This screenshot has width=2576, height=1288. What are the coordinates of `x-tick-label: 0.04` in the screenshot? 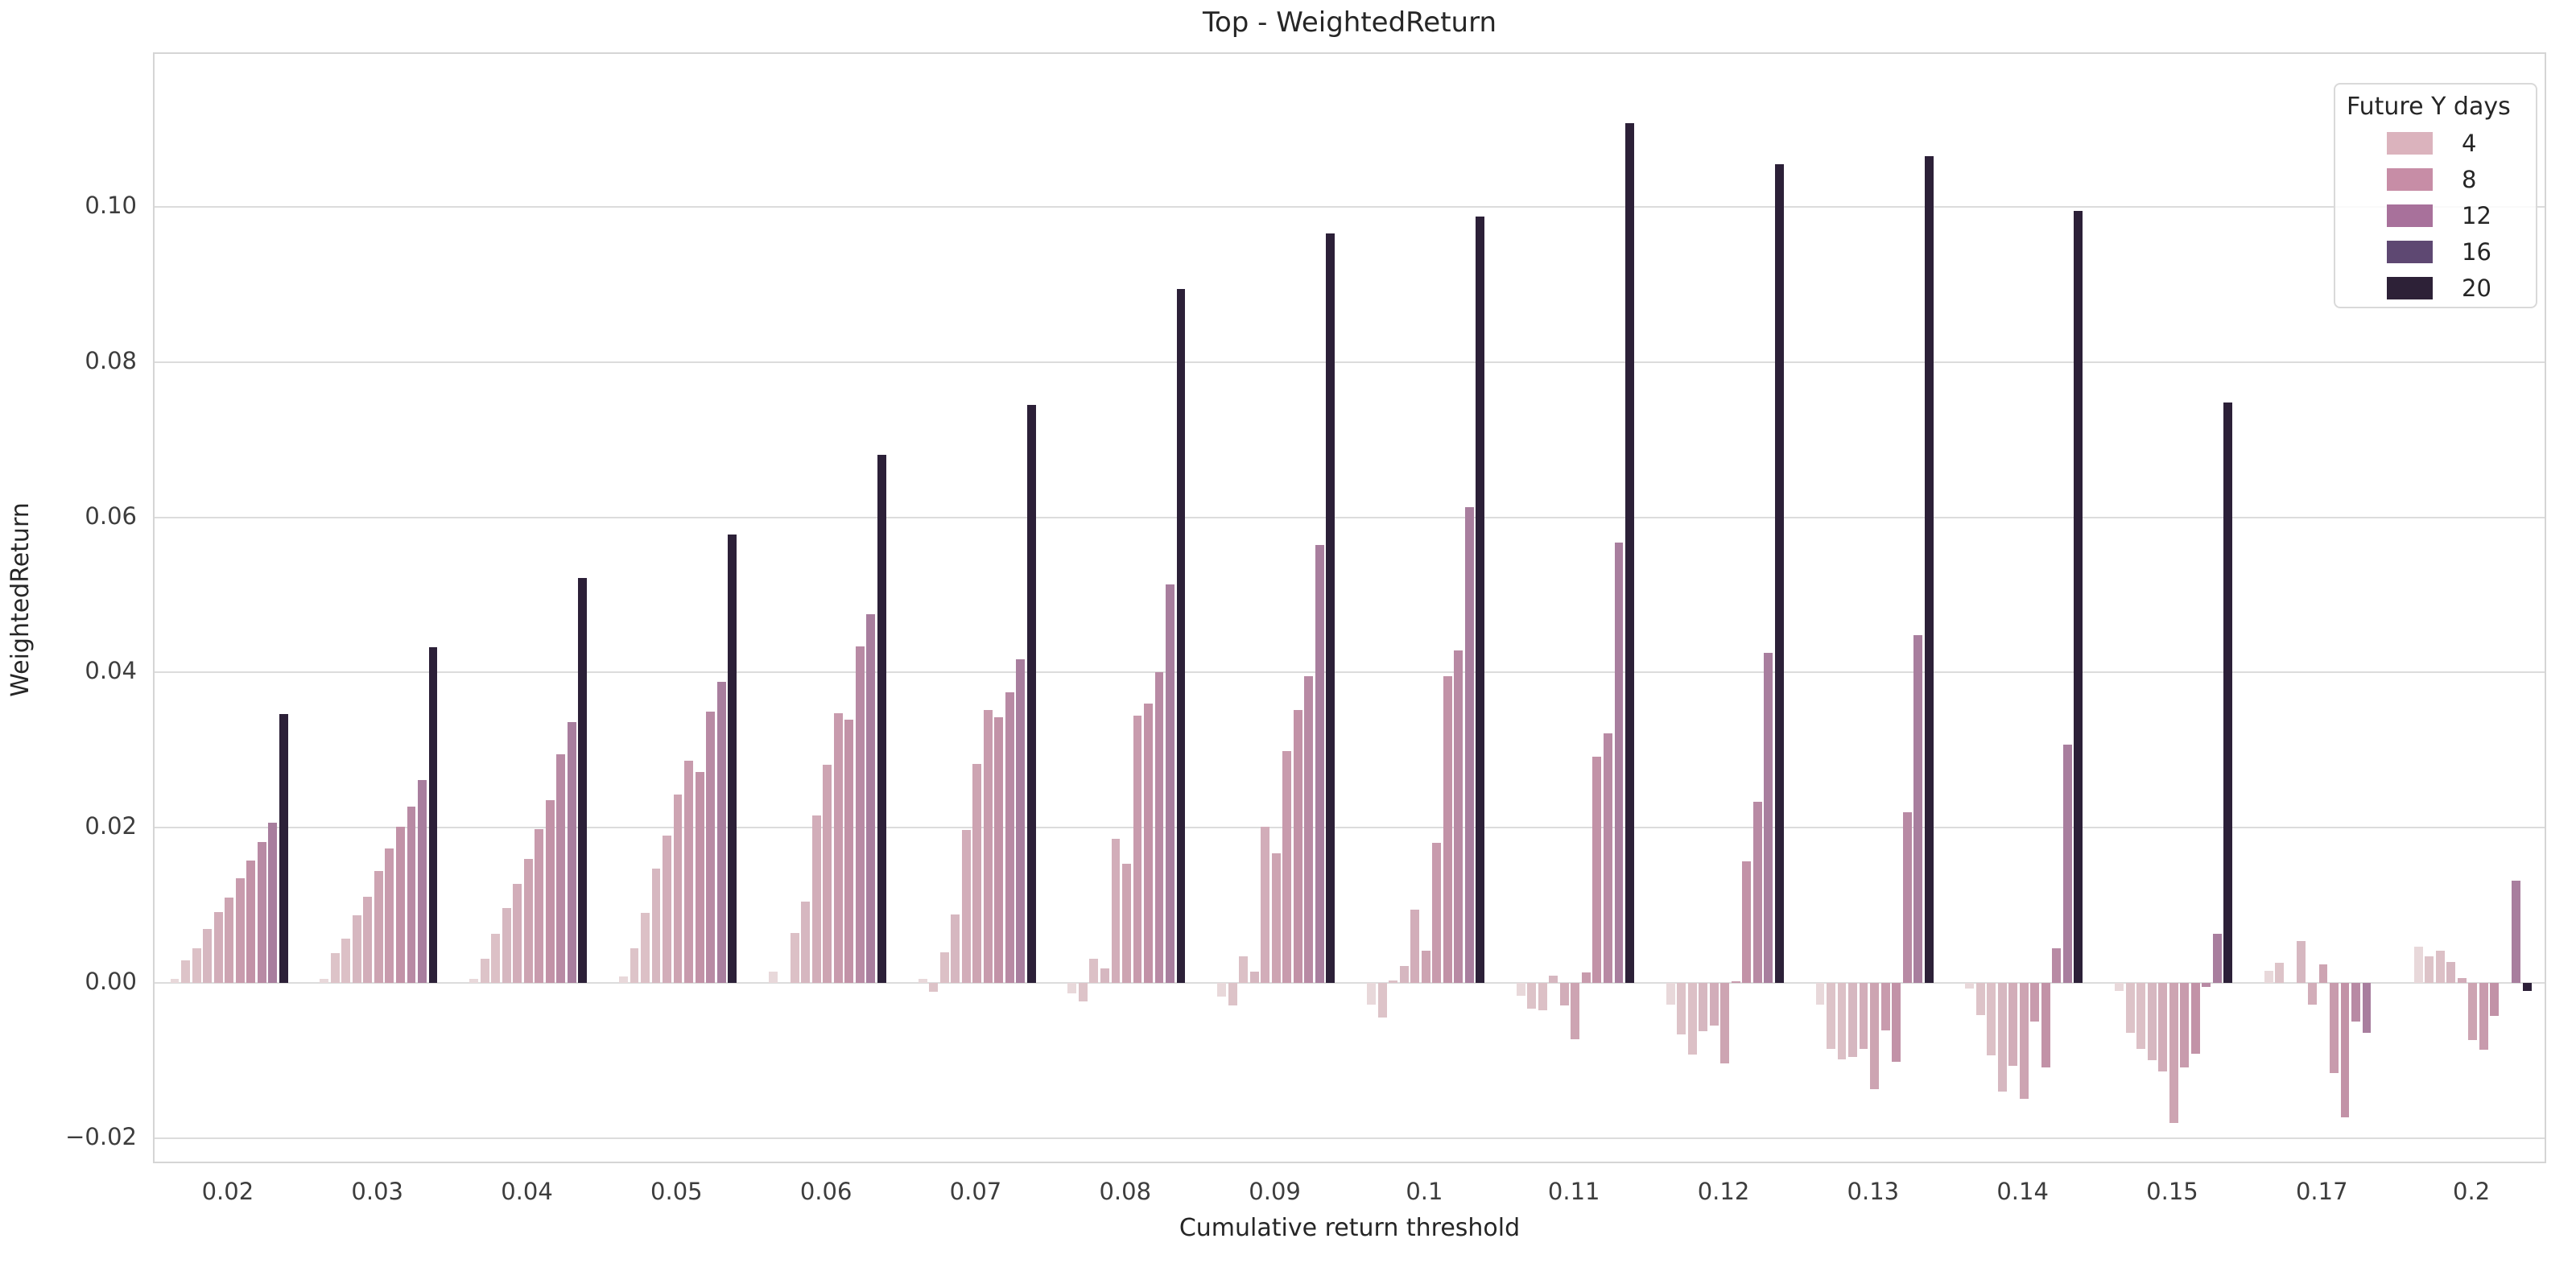 It's located at (527, 1191).